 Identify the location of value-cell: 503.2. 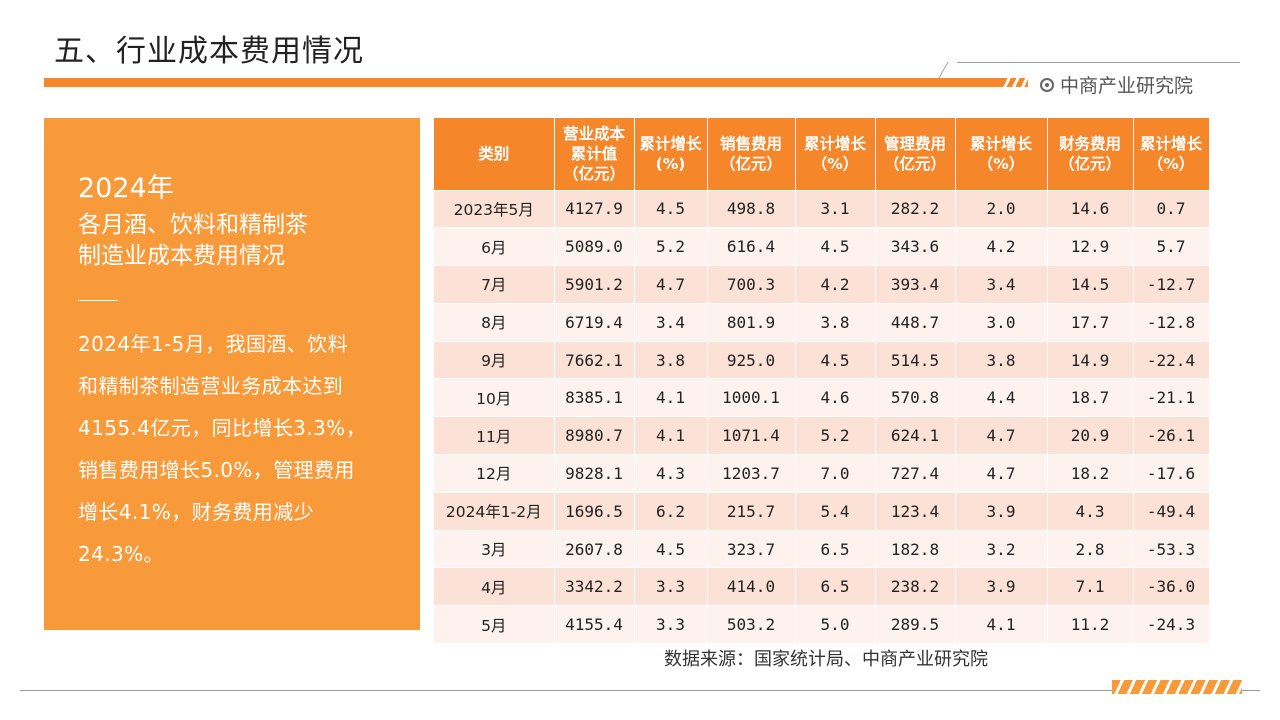
(751, 625).